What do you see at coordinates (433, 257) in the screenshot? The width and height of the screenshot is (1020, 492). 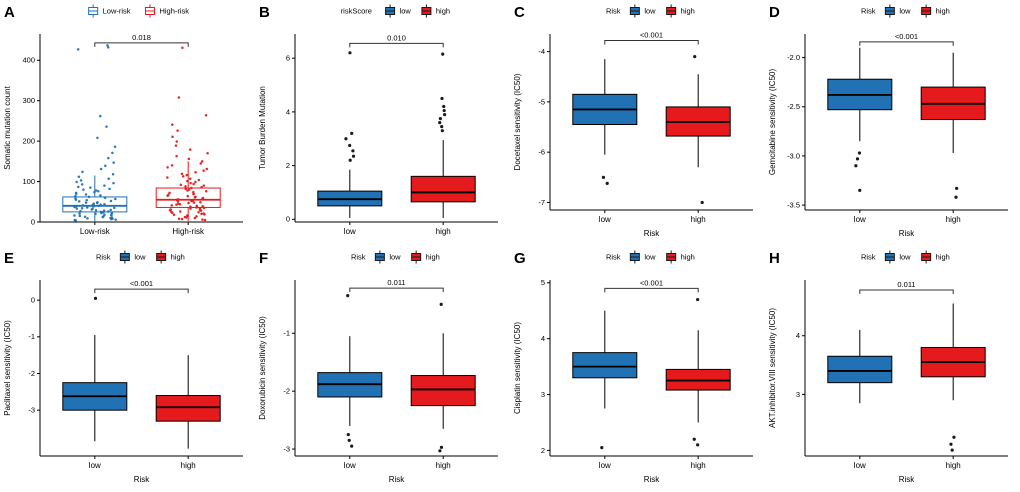 I see `legend-label: high` at bounding box center [433, 257].